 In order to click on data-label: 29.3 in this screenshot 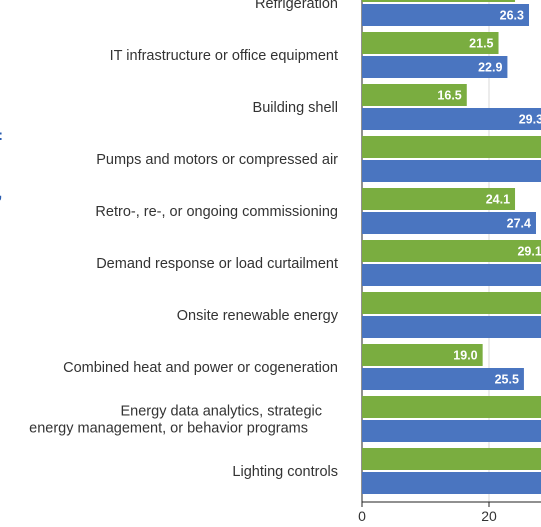, I will do `click(530, 120)`.